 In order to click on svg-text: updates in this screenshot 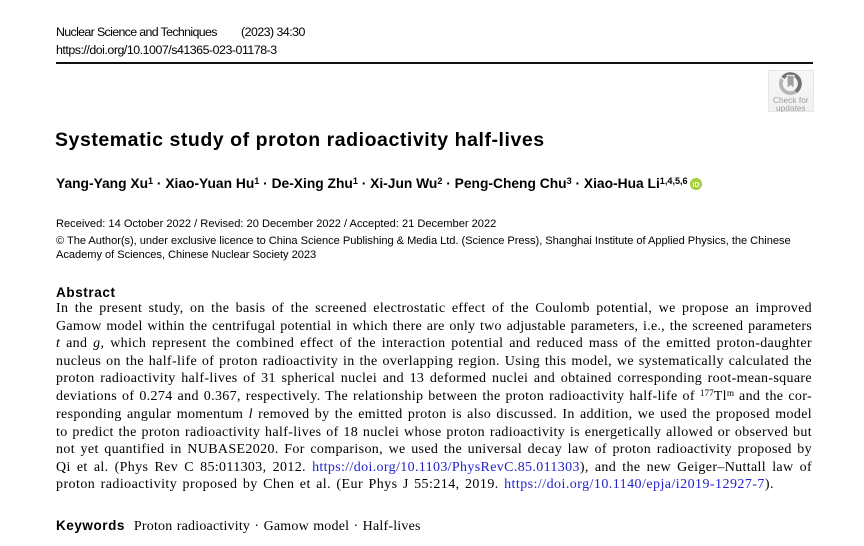, I will do `click(791, 107)`.